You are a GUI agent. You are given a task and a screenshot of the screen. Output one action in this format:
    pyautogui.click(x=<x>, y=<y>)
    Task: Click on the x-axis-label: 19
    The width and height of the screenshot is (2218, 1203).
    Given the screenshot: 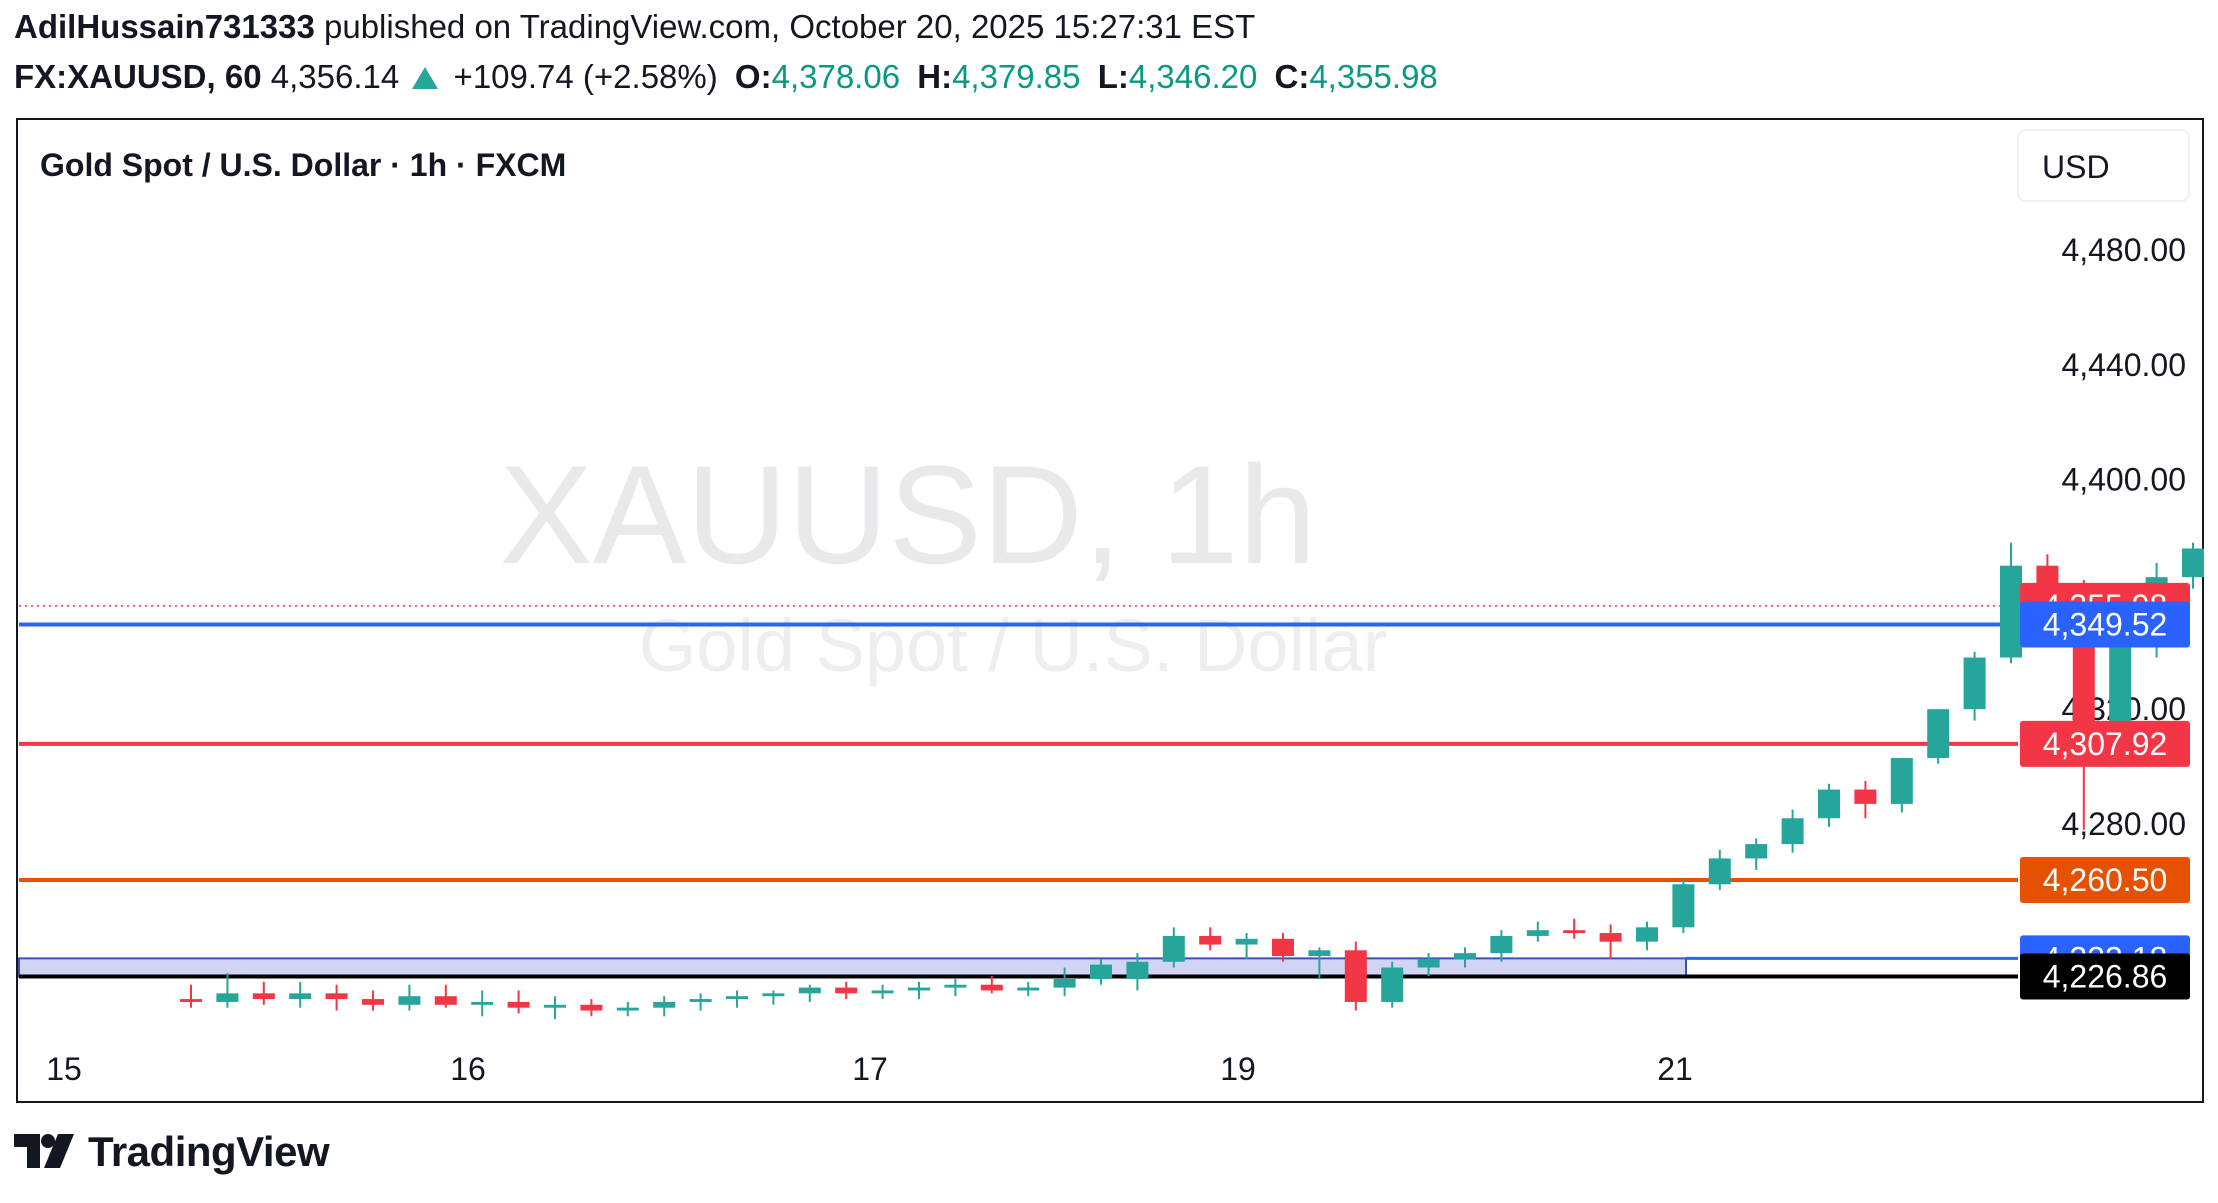 What is the action you would take?
    pyautogui.click(x=1238, y=1069)
    